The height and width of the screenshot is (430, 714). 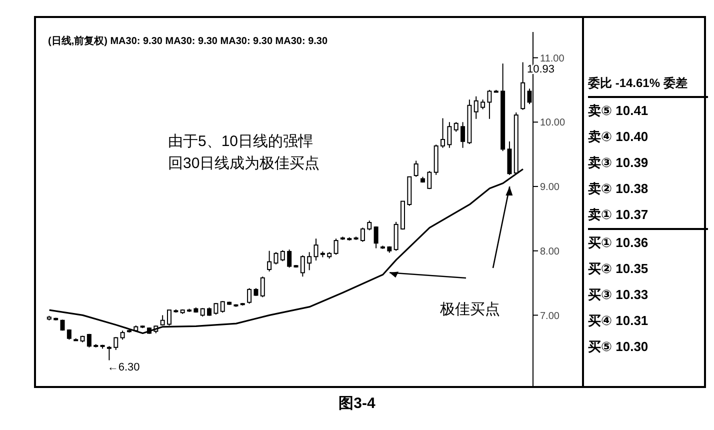 I want to click on annotation: 回30日线成为极佳买点, so click(x=244, y=163).